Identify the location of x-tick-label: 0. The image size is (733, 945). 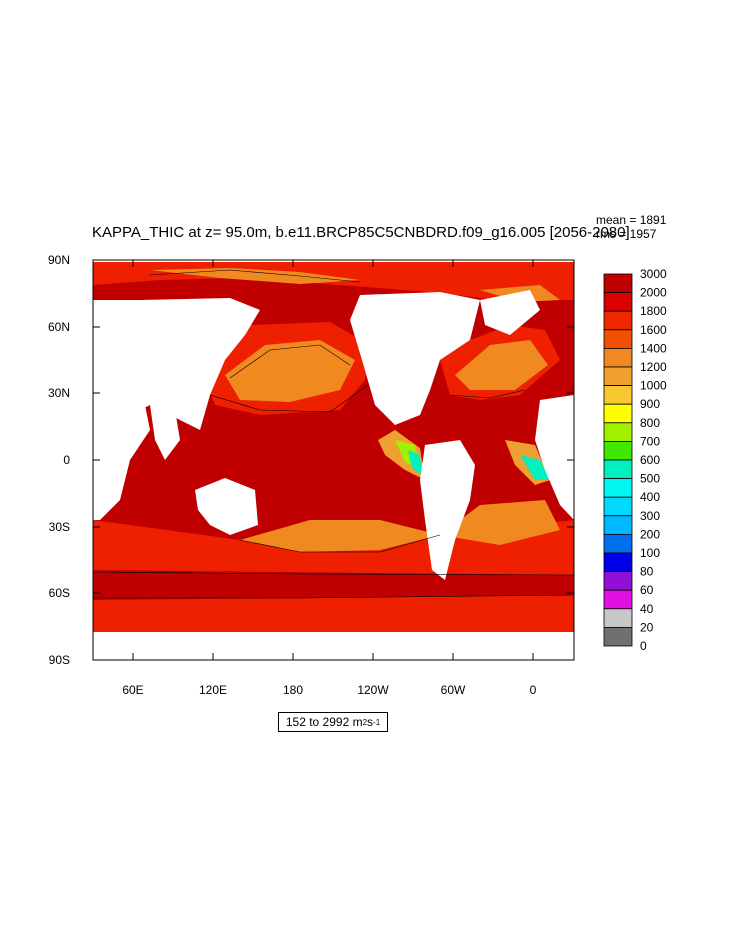
(533, 690).